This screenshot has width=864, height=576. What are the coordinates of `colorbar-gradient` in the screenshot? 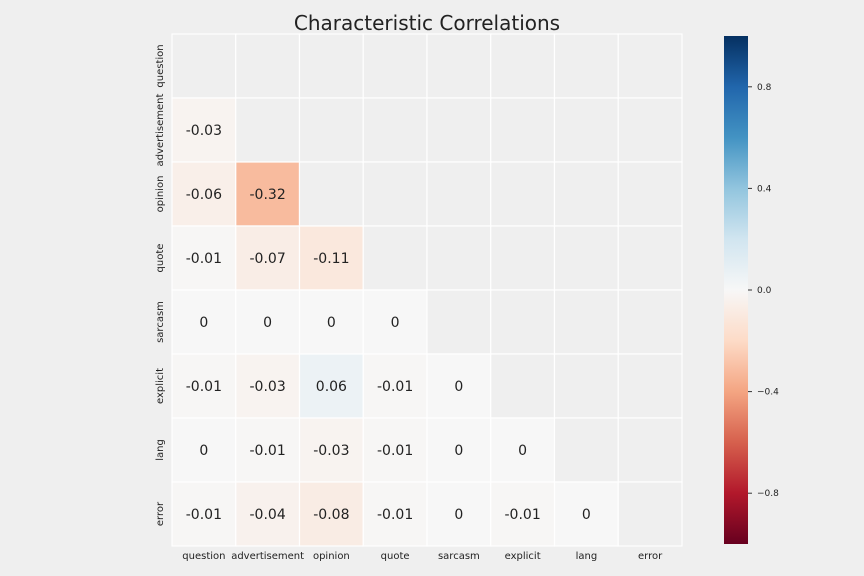 It's located at (736, 290).